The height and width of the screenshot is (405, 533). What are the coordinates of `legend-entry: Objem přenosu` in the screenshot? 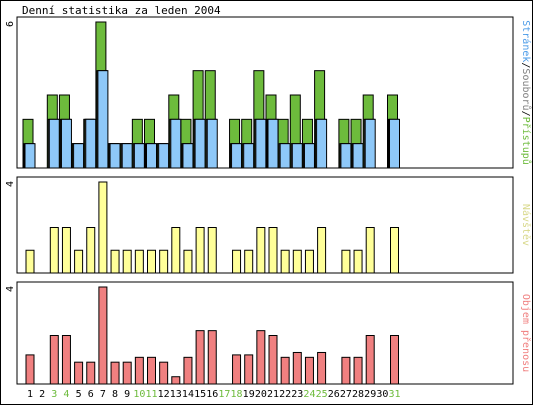 It's located at (526, 333).